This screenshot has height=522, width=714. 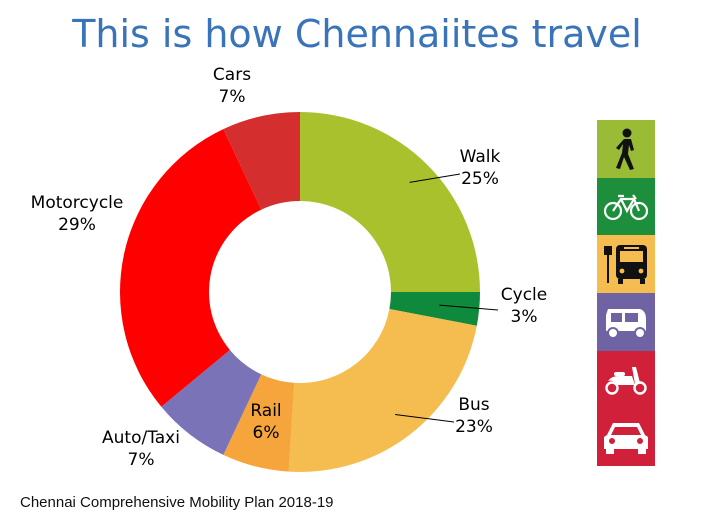 I want to click on slice-cars, so click(x=261, y=161).